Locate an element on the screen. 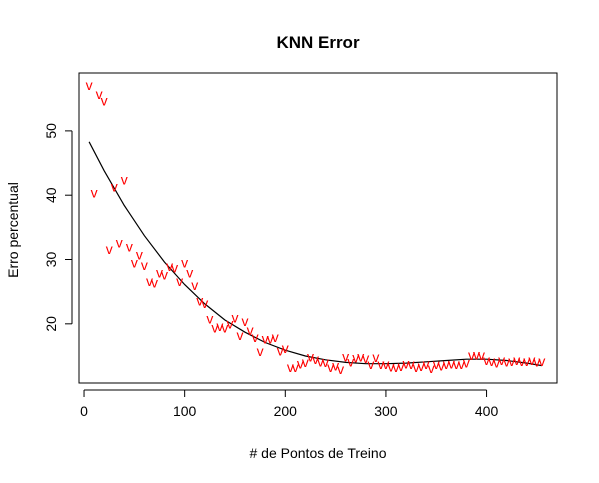  y-tick-label: 20 is located at coordinates (51, 324).